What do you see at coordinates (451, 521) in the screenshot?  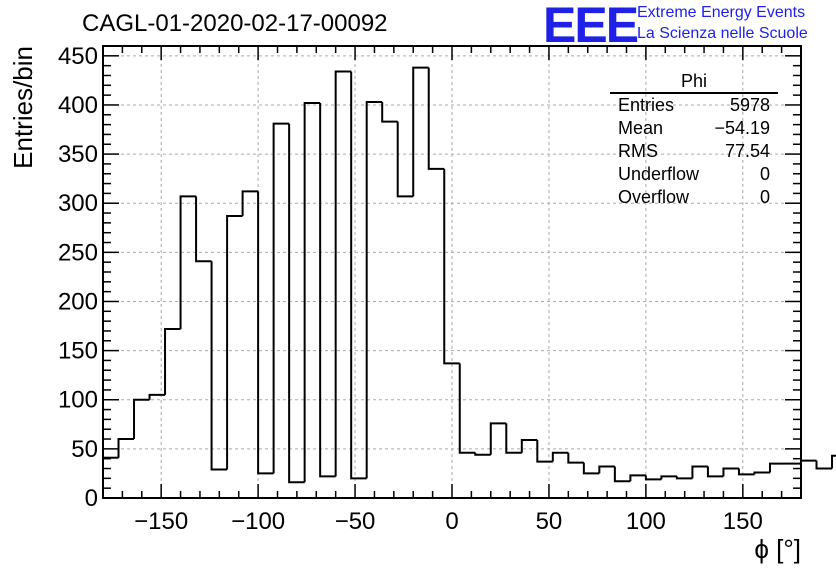 I see `x-tick-label: 0` at bounding box center [451, 521].